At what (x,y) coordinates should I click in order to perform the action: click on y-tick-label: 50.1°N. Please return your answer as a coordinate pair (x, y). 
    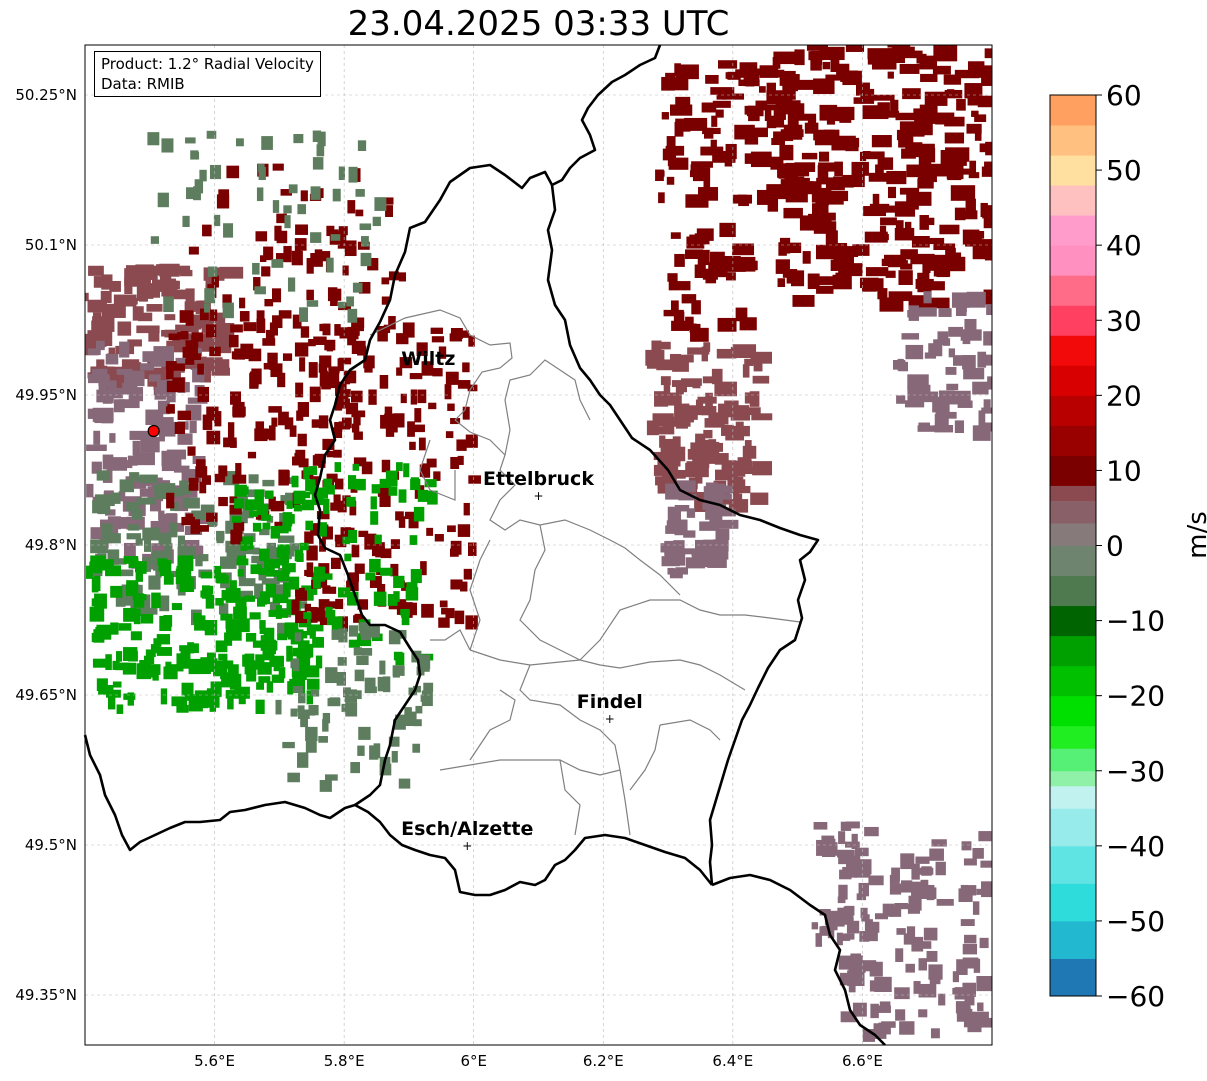
    Looking at the image, I should click on (51, 245).